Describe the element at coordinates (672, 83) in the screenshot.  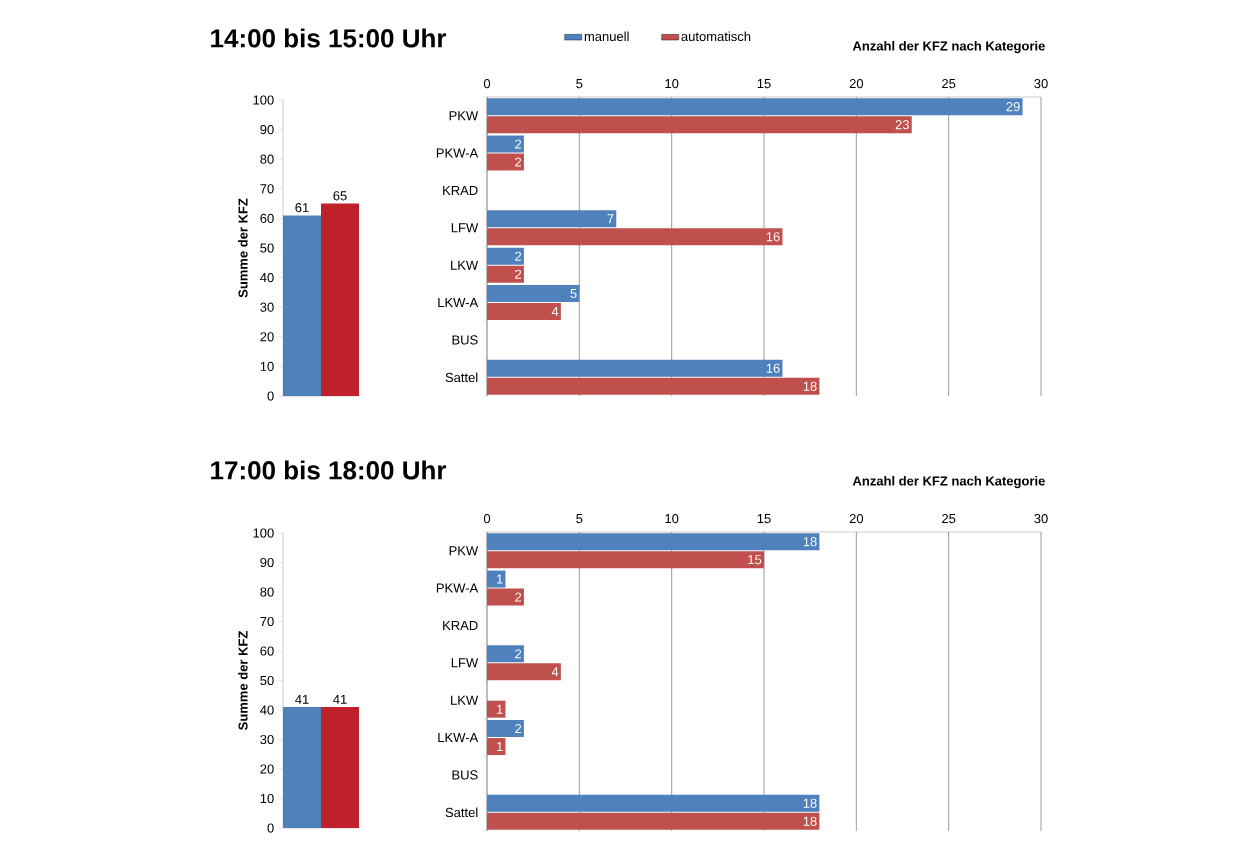
I see `x-tick-label: 10` at that location.